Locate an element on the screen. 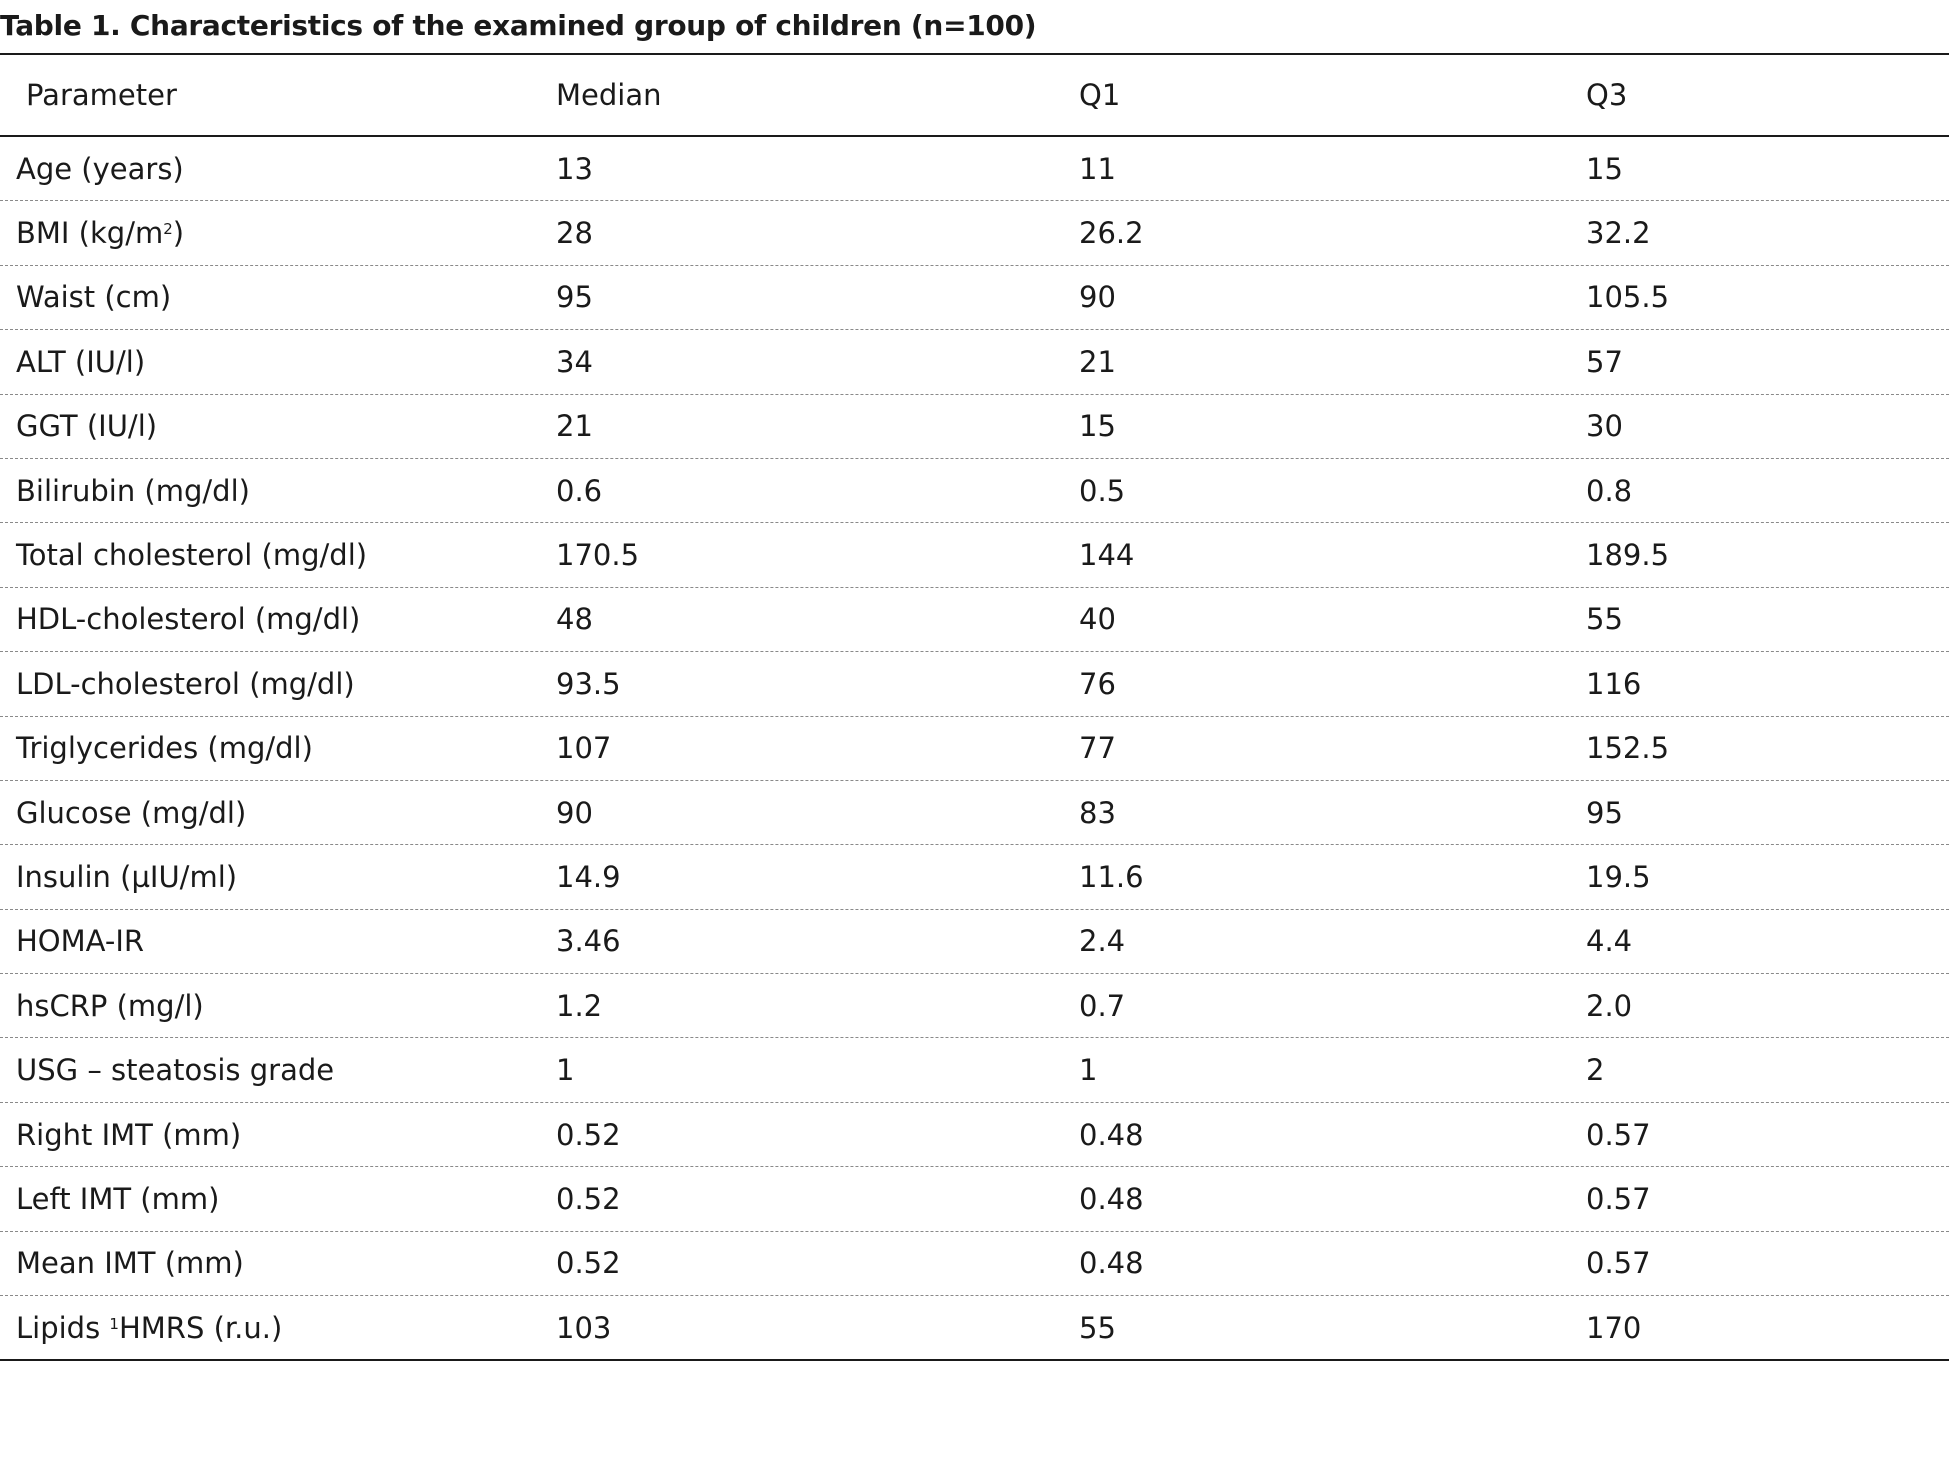 The width and height of the screenshot is (1949, 1470). cell-parameter: ALT (IU/l) is located at coordinates (80, 361).